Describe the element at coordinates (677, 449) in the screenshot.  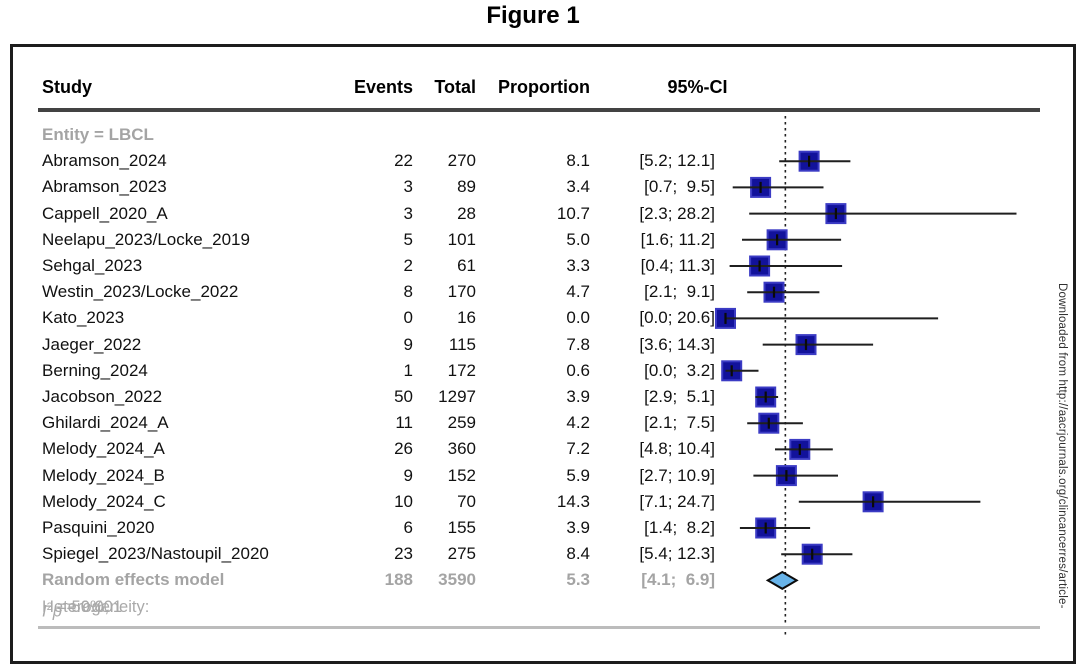
I see `ci-cell: [4.8; 10.4]` at that location.